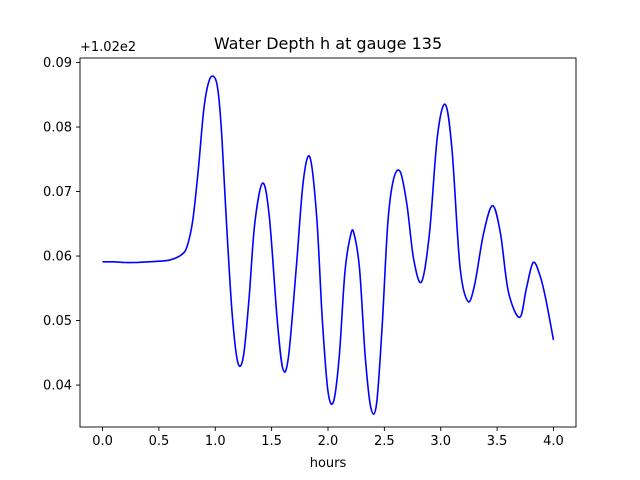 Image resolution: width=640 pixels, height=480 pixels. Describe the element at coordinates (57, 192) in the screenshot. I see `y-tick-label: 0.07` at that location.